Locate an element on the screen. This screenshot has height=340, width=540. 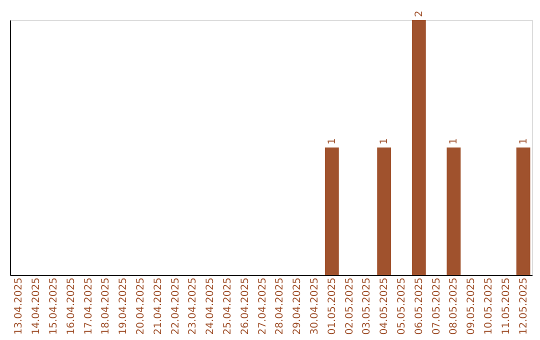
x-tick-label: 15.04.2025 is located at coordinates (54, 306).